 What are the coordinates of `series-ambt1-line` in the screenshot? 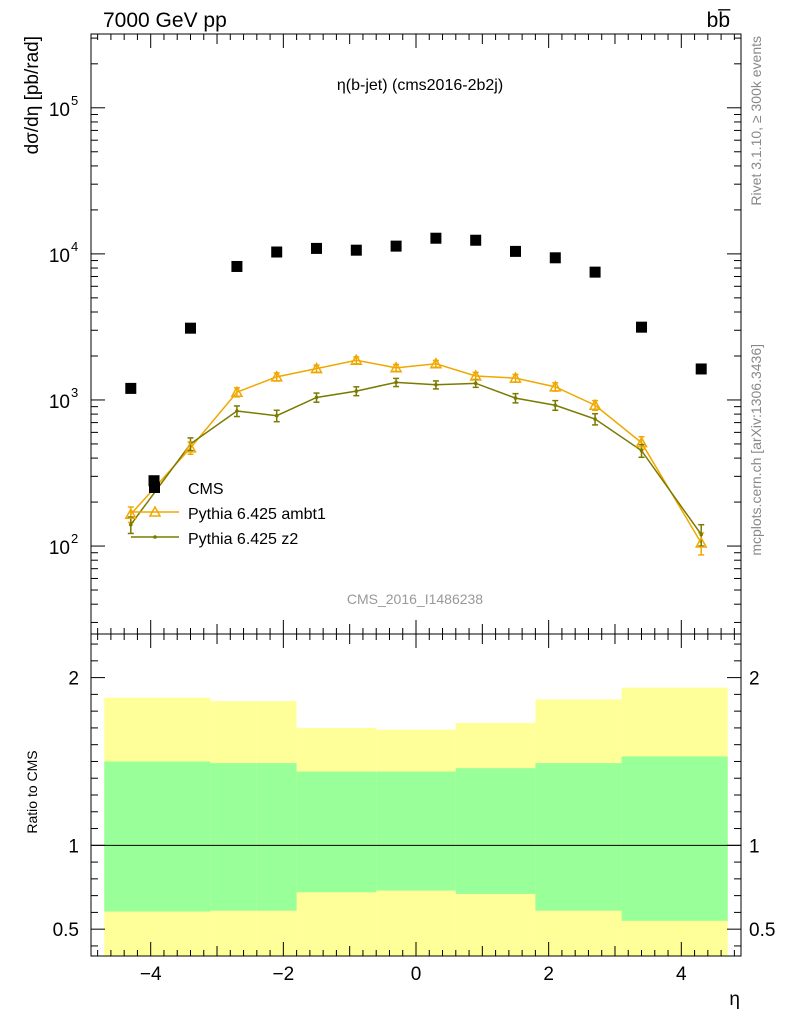 It's located at (416, 451).